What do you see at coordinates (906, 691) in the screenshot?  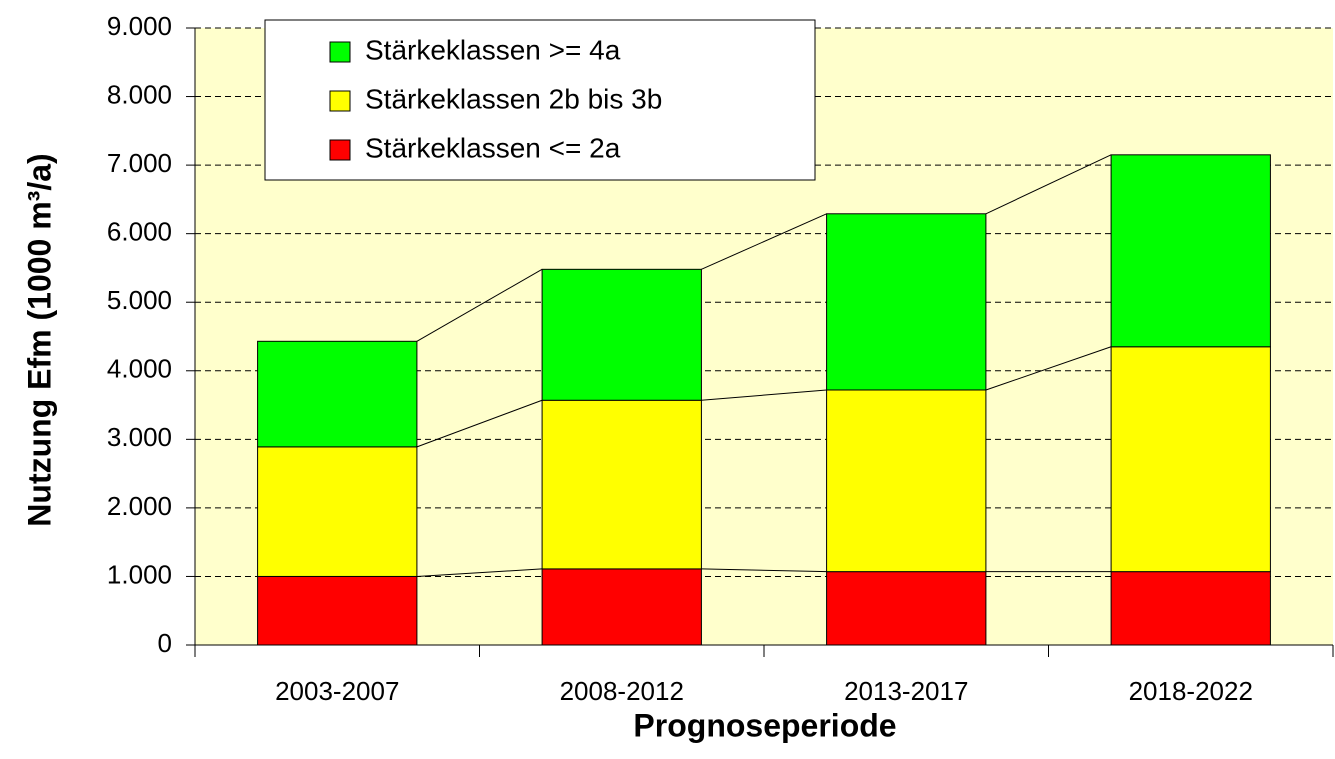 I see `x-tick-label: 2013-2017` at bounding box center [906, 691].